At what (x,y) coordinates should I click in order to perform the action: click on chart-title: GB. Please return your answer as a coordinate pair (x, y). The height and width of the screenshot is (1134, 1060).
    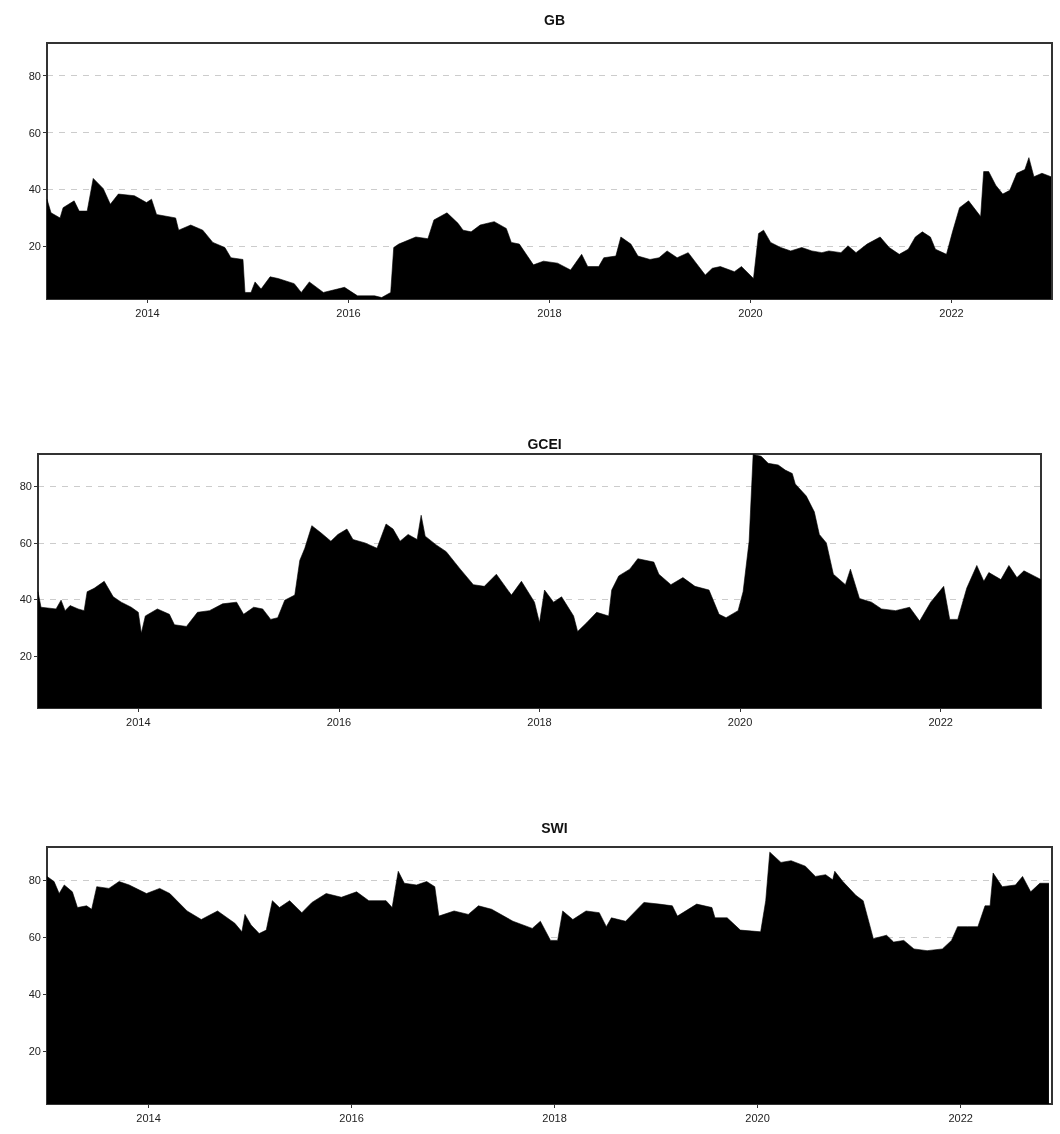
    Looking at the image, I should click on (554, 20).